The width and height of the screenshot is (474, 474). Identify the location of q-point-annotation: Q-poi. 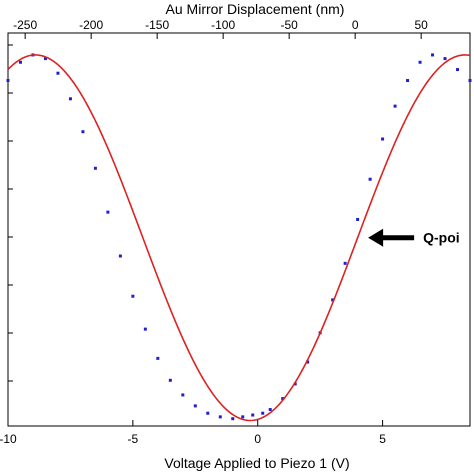
(414, 237).